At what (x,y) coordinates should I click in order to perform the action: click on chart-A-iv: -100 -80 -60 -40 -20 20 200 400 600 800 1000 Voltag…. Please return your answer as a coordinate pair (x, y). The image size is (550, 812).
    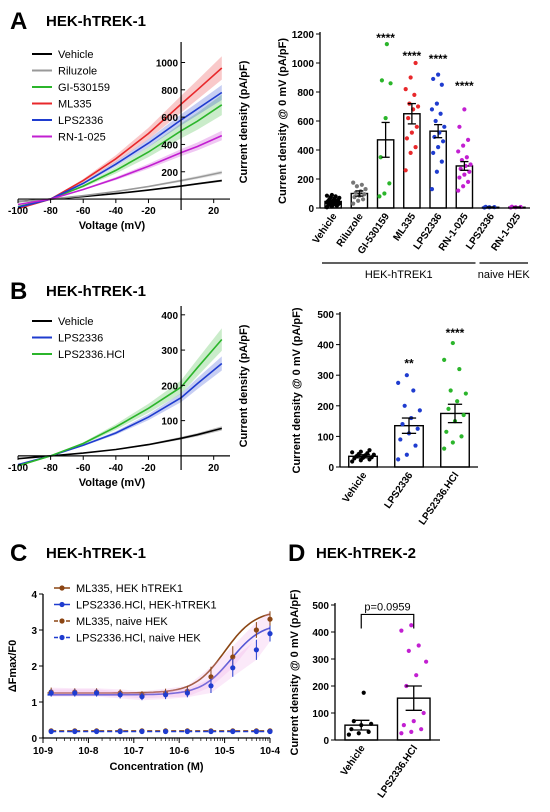
    Looking at the image, I should click on (129, 137).